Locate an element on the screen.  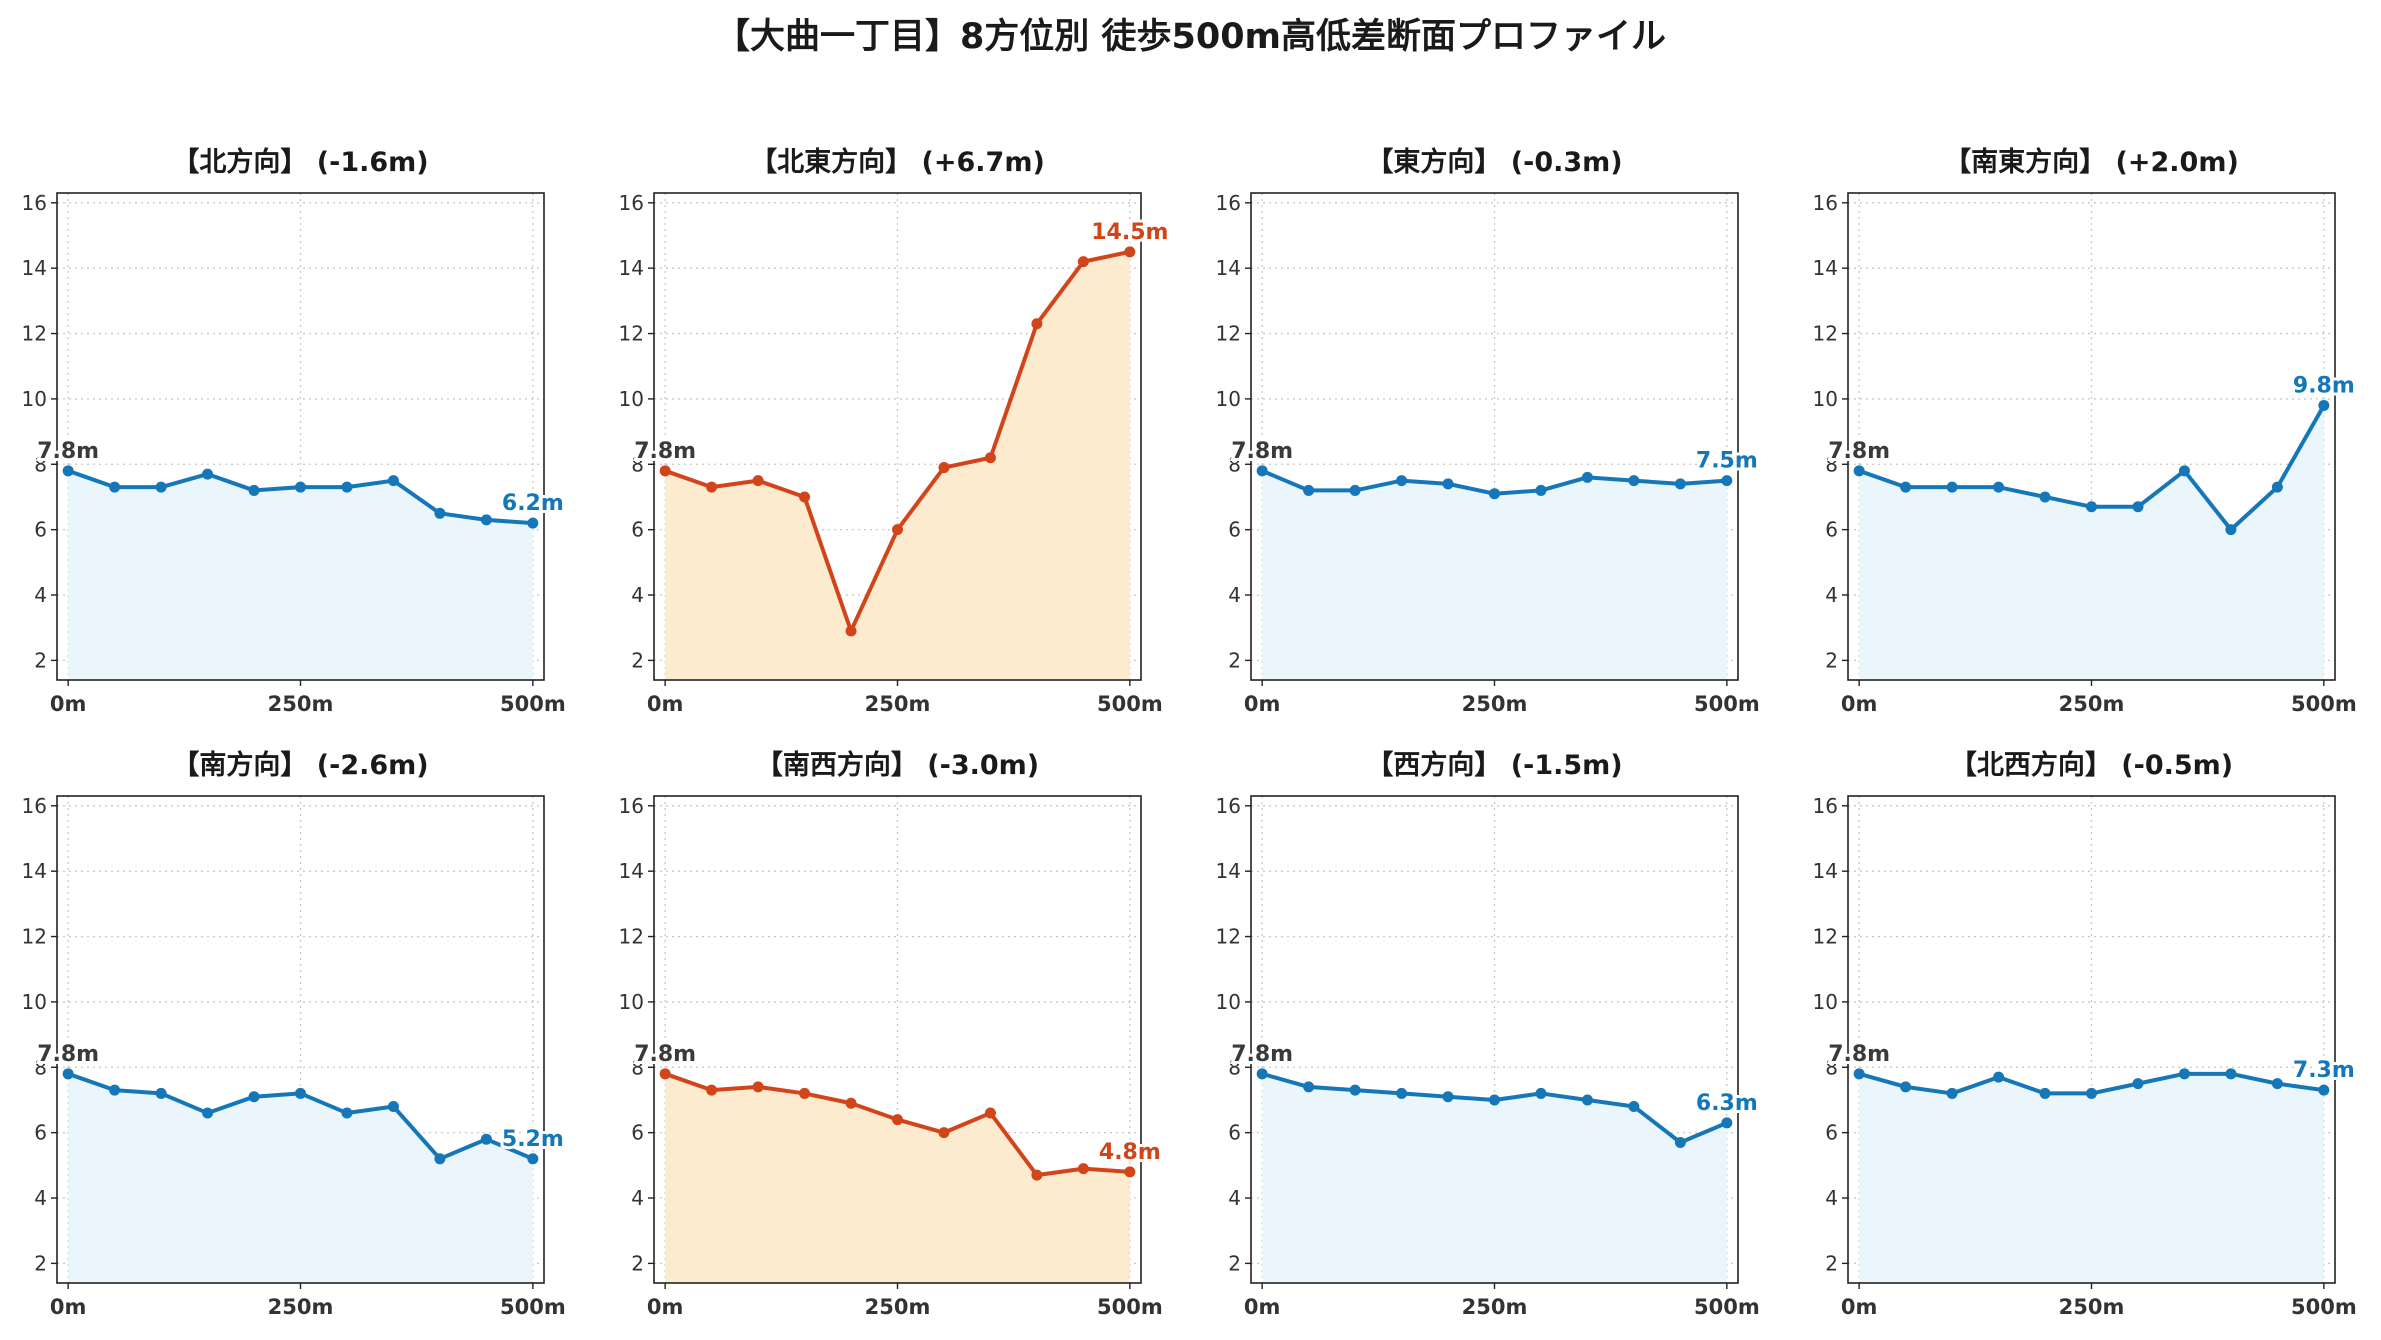
chart-title: 【北西方向】 (-0.5m) is located at coordinates (2091, 765).